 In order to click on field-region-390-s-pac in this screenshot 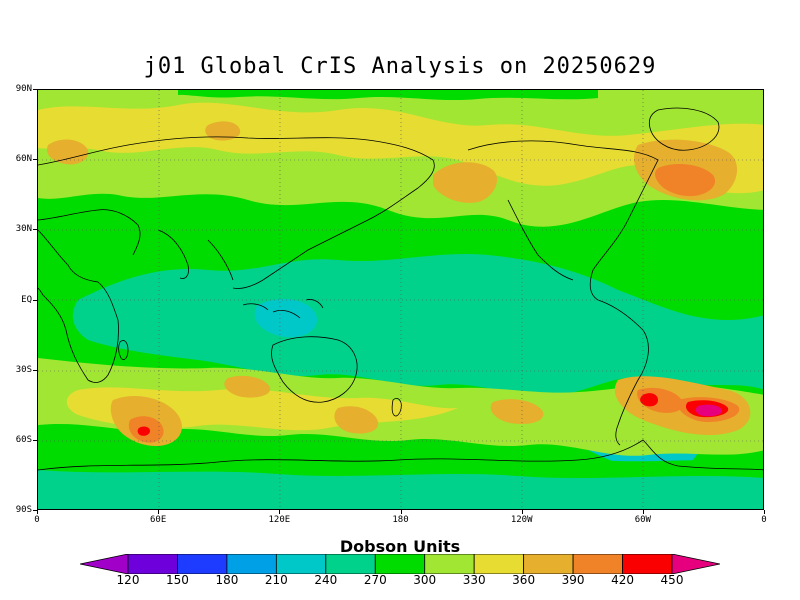, I will do `click(517, 411)`.